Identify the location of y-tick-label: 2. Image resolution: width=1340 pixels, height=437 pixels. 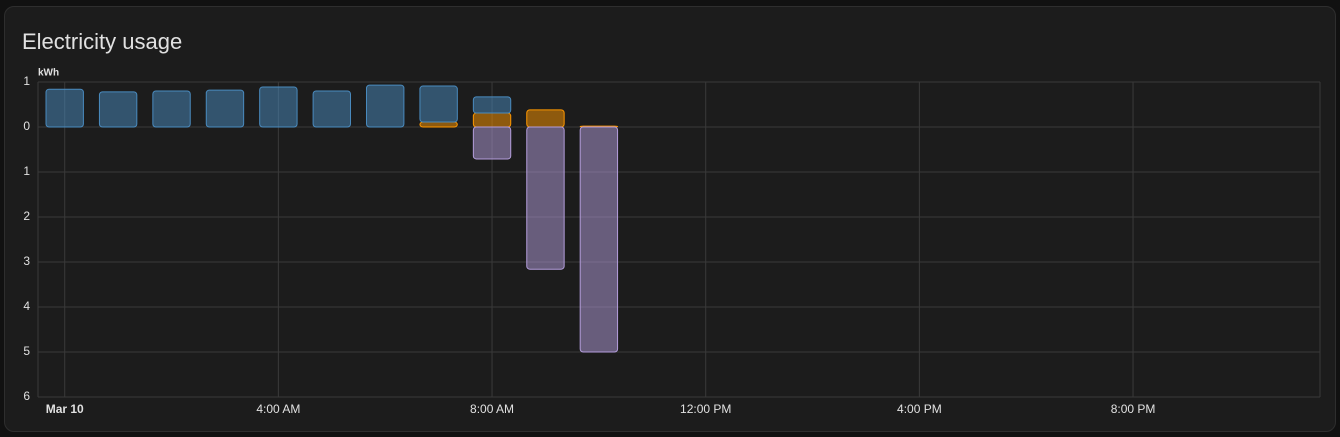
(26, 216).